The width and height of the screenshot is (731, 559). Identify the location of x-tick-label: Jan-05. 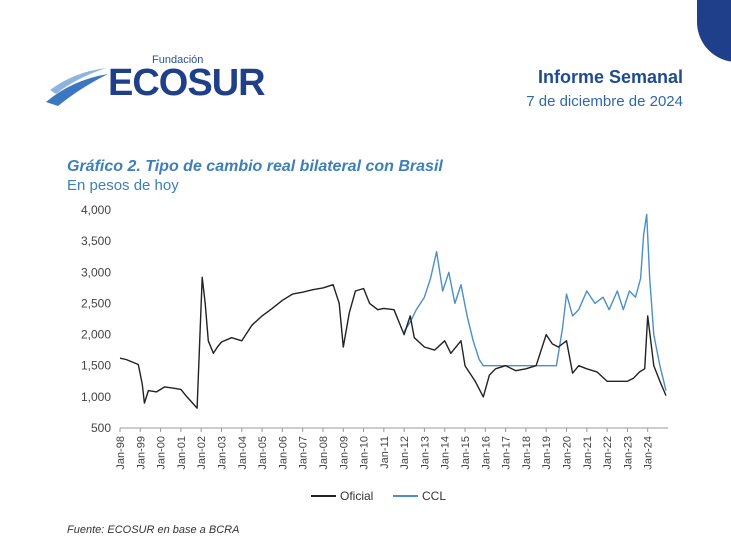
(263, 453).